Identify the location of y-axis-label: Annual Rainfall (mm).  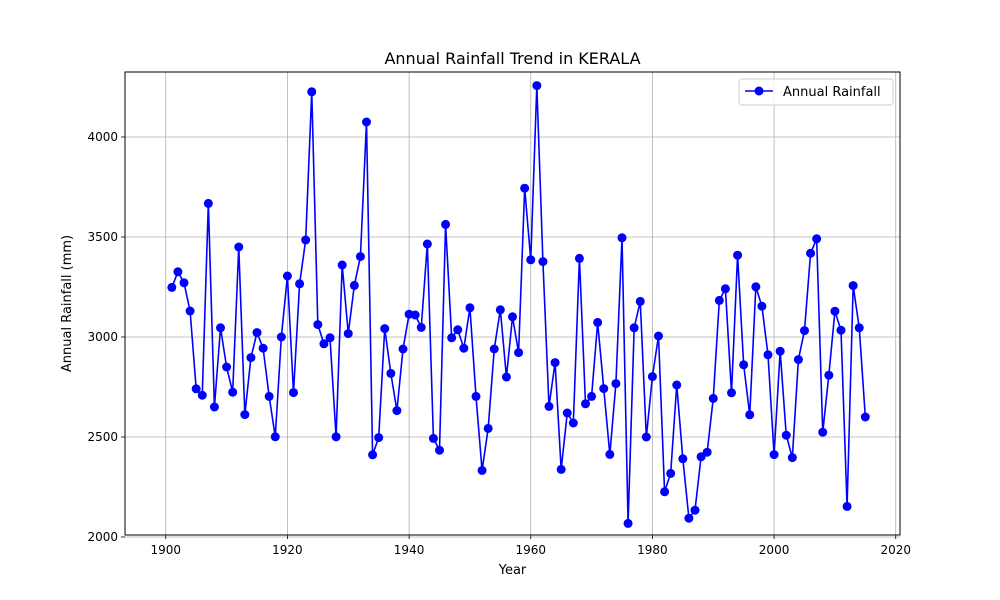
(67, 303).